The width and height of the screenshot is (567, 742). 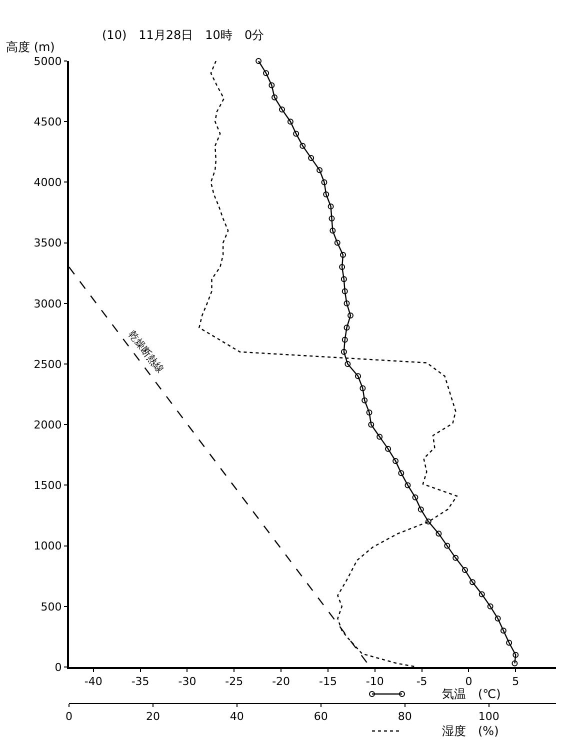 I want to click on x2-tick-label: 80, so click(x=405, y=717).